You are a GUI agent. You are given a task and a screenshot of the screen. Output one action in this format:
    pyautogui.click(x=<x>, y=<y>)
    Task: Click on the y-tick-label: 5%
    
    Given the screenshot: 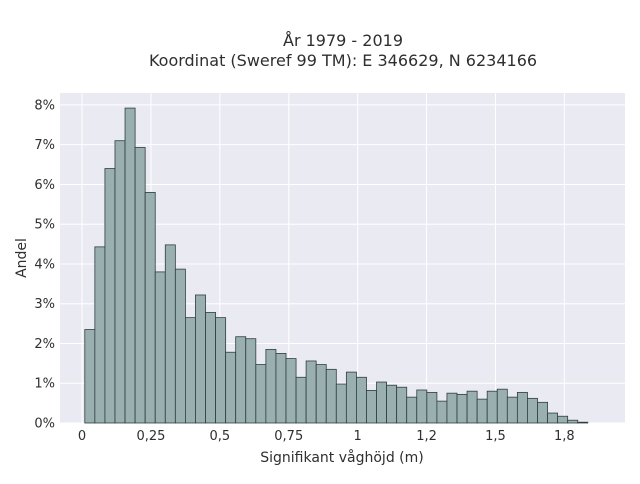 What is the action you would take?
    pyautogui.click(x=44, y=225)
    